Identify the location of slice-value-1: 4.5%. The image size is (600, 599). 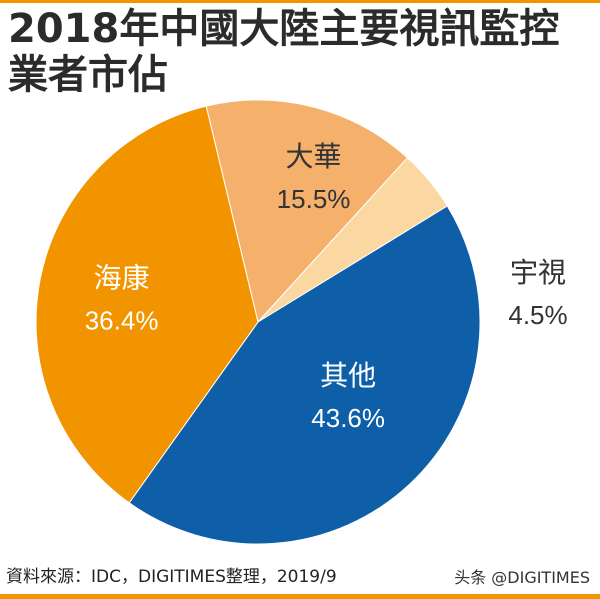
(537, 315).